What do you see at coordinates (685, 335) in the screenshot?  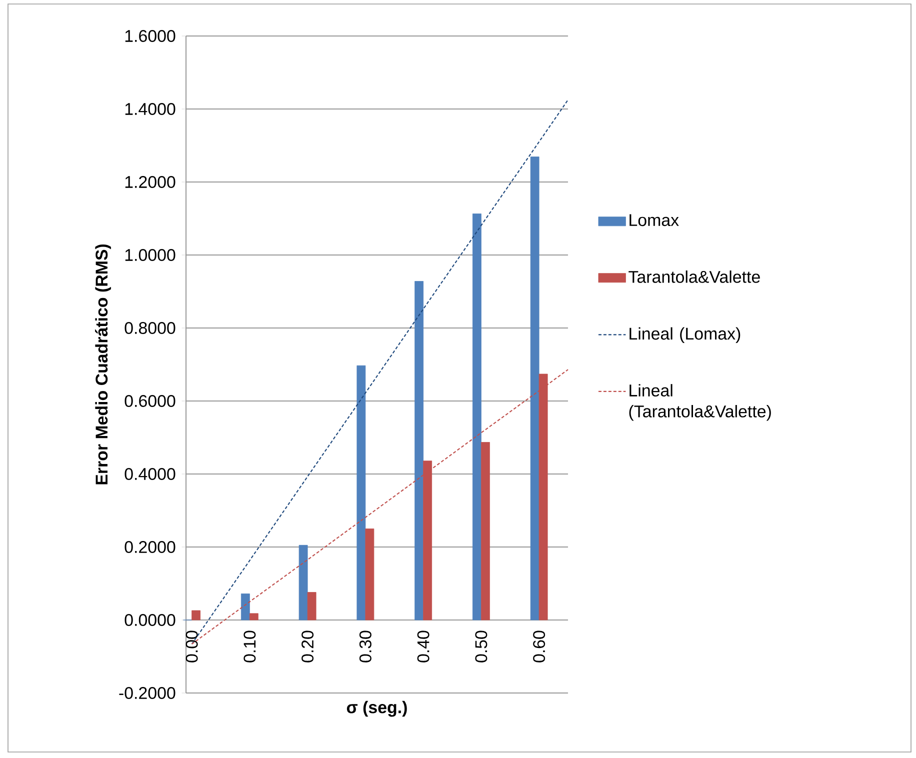 I see `legend-label: Lineal (Lomax)` at bounding box center [685, 335].